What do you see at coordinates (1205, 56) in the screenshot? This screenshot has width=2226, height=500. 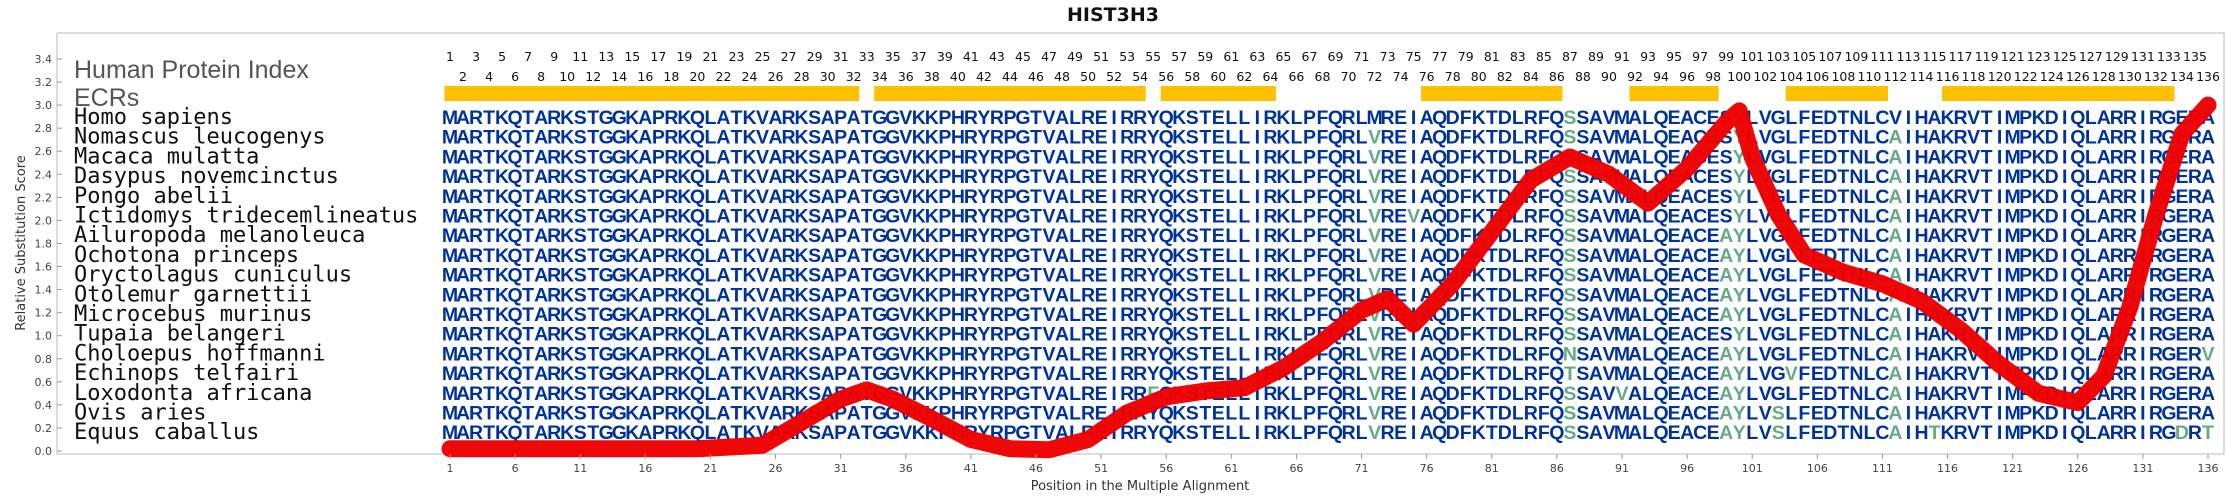 I see `column-number: 59` at bounding box center [1205, 56].